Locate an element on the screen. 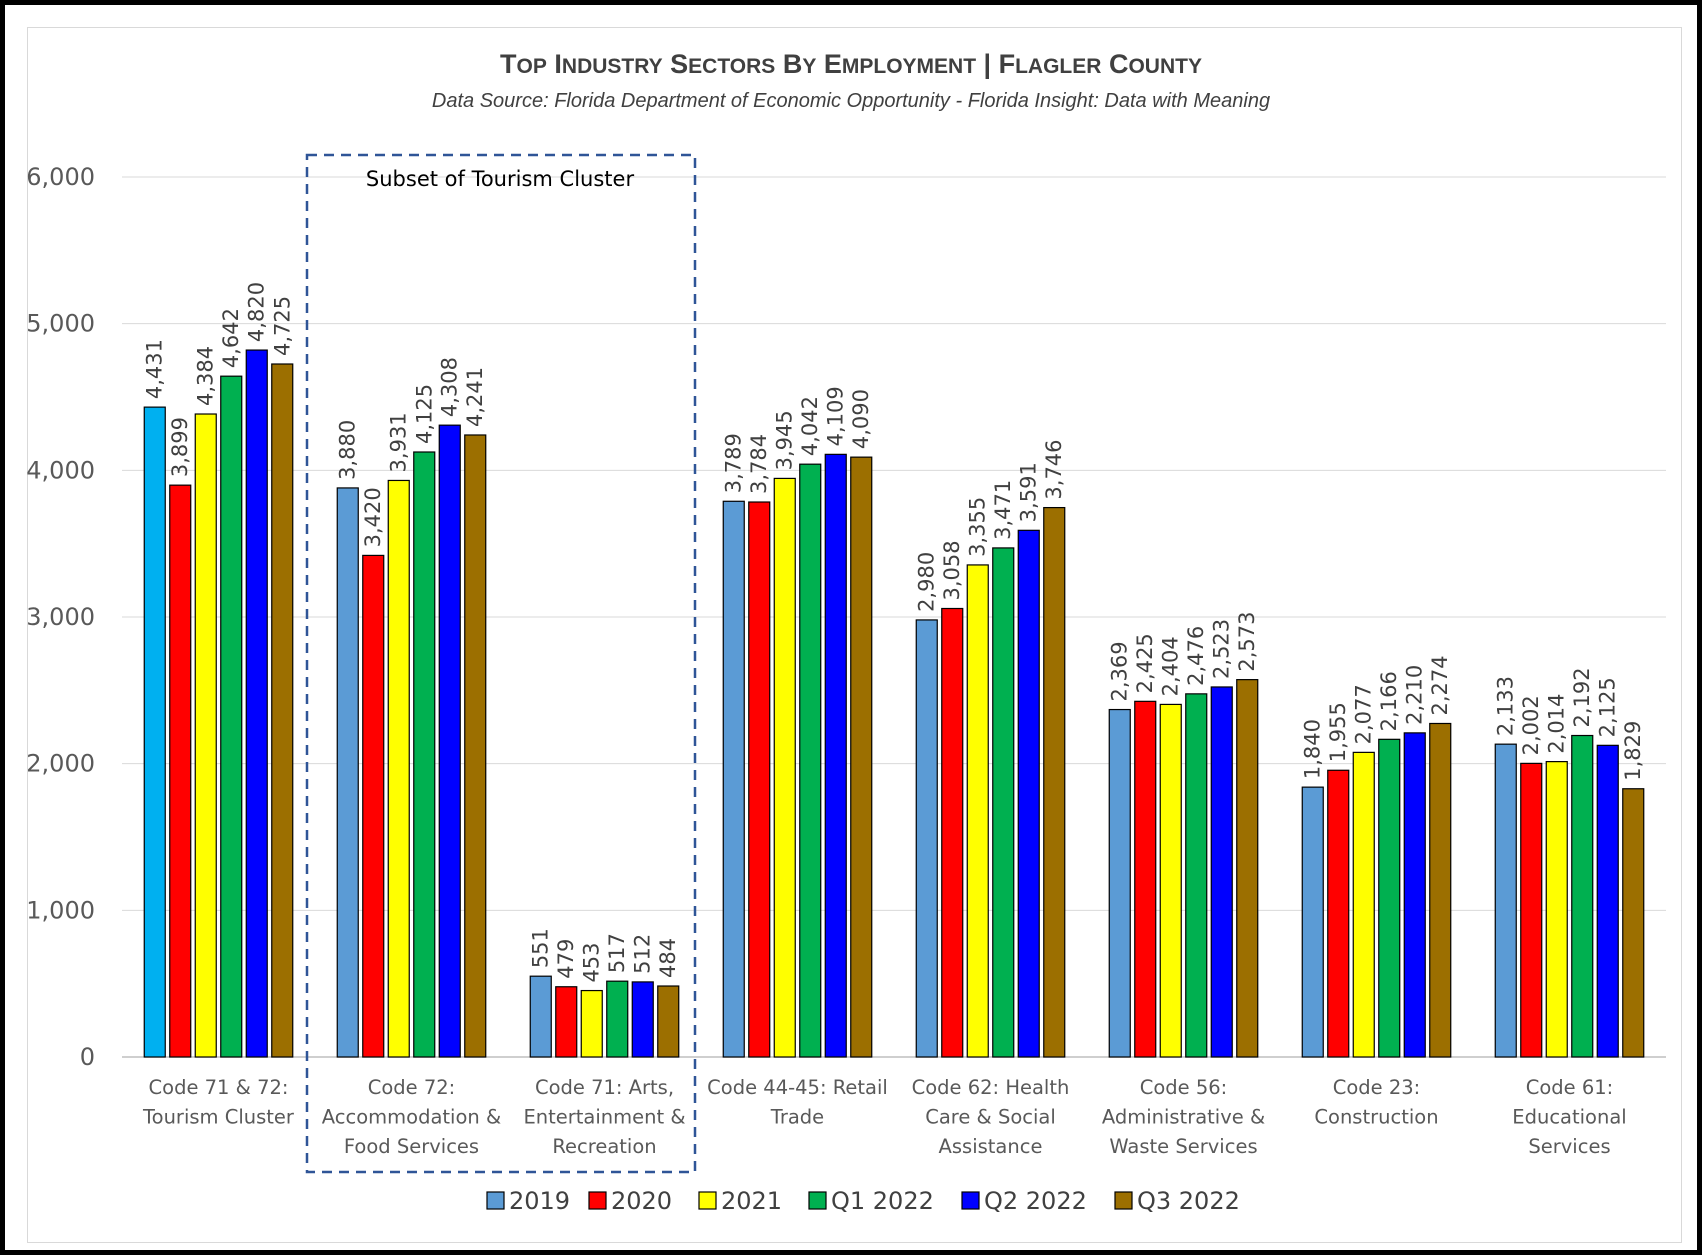  x-category-label: Construction is located at coordinates (1376, 1117).